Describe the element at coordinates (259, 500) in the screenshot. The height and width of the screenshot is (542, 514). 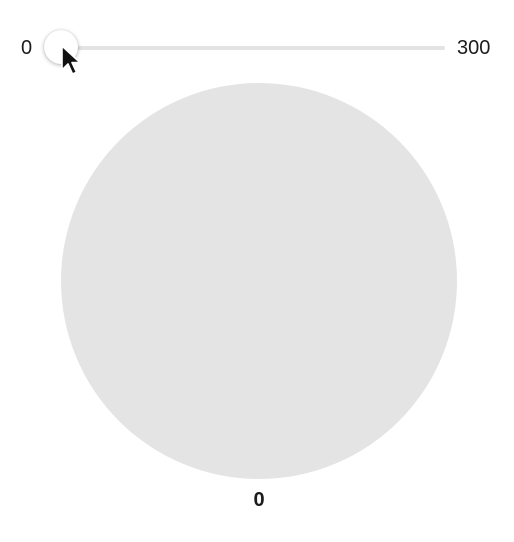
I see `value-readout: 0` at that location.